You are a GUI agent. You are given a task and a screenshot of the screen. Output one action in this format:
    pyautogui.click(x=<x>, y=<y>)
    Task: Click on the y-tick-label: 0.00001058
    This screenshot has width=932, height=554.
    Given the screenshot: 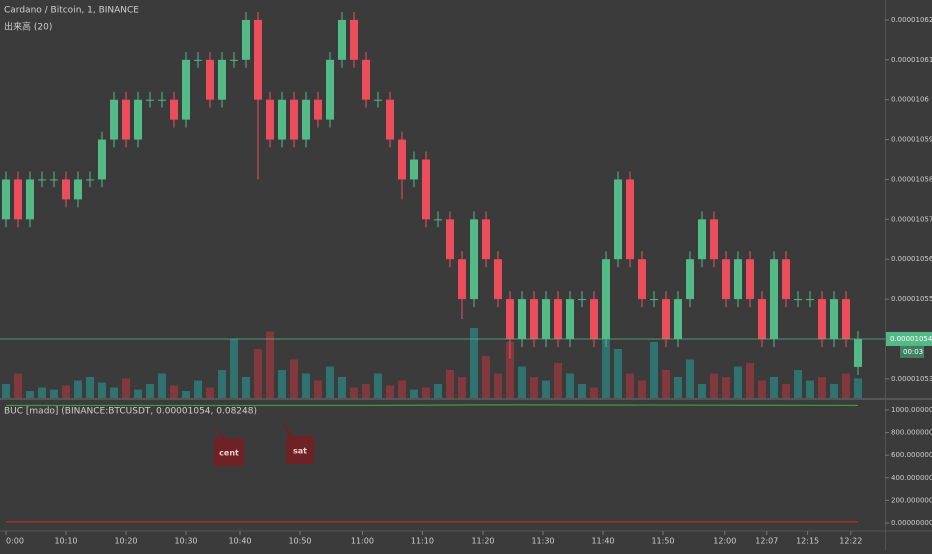 What is the action you would take?
    pyautogui.click(x=911, y=179)
    